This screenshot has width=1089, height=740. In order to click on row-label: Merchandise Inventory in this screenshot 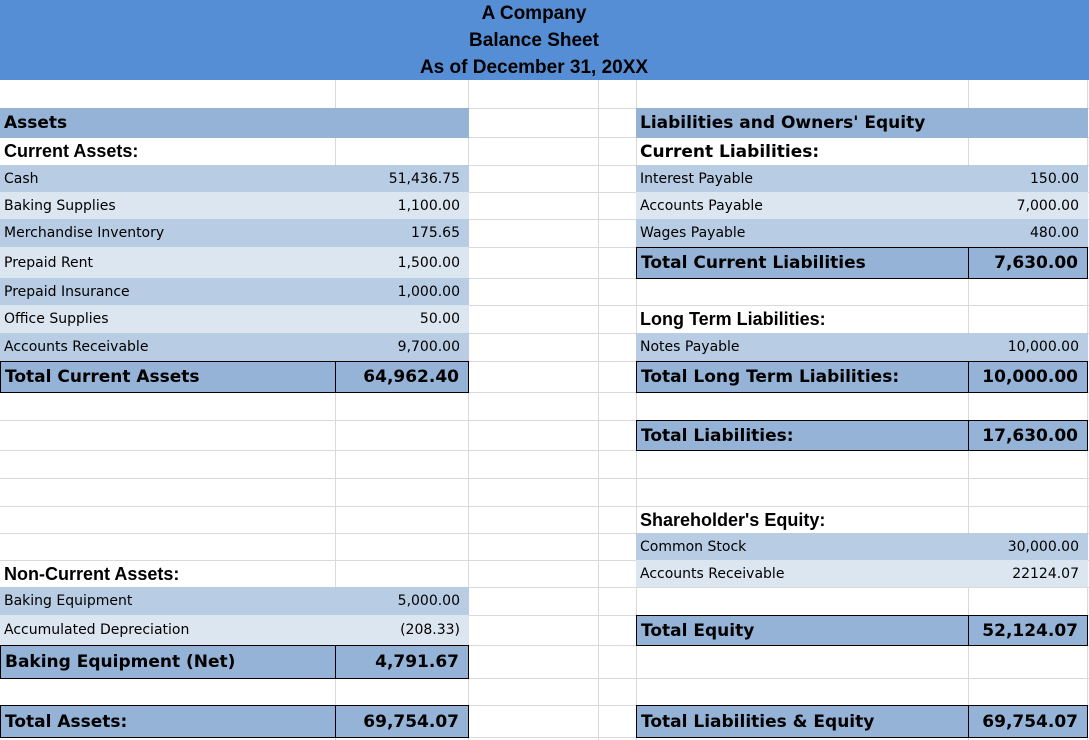, I will do `click(168, 233)`.